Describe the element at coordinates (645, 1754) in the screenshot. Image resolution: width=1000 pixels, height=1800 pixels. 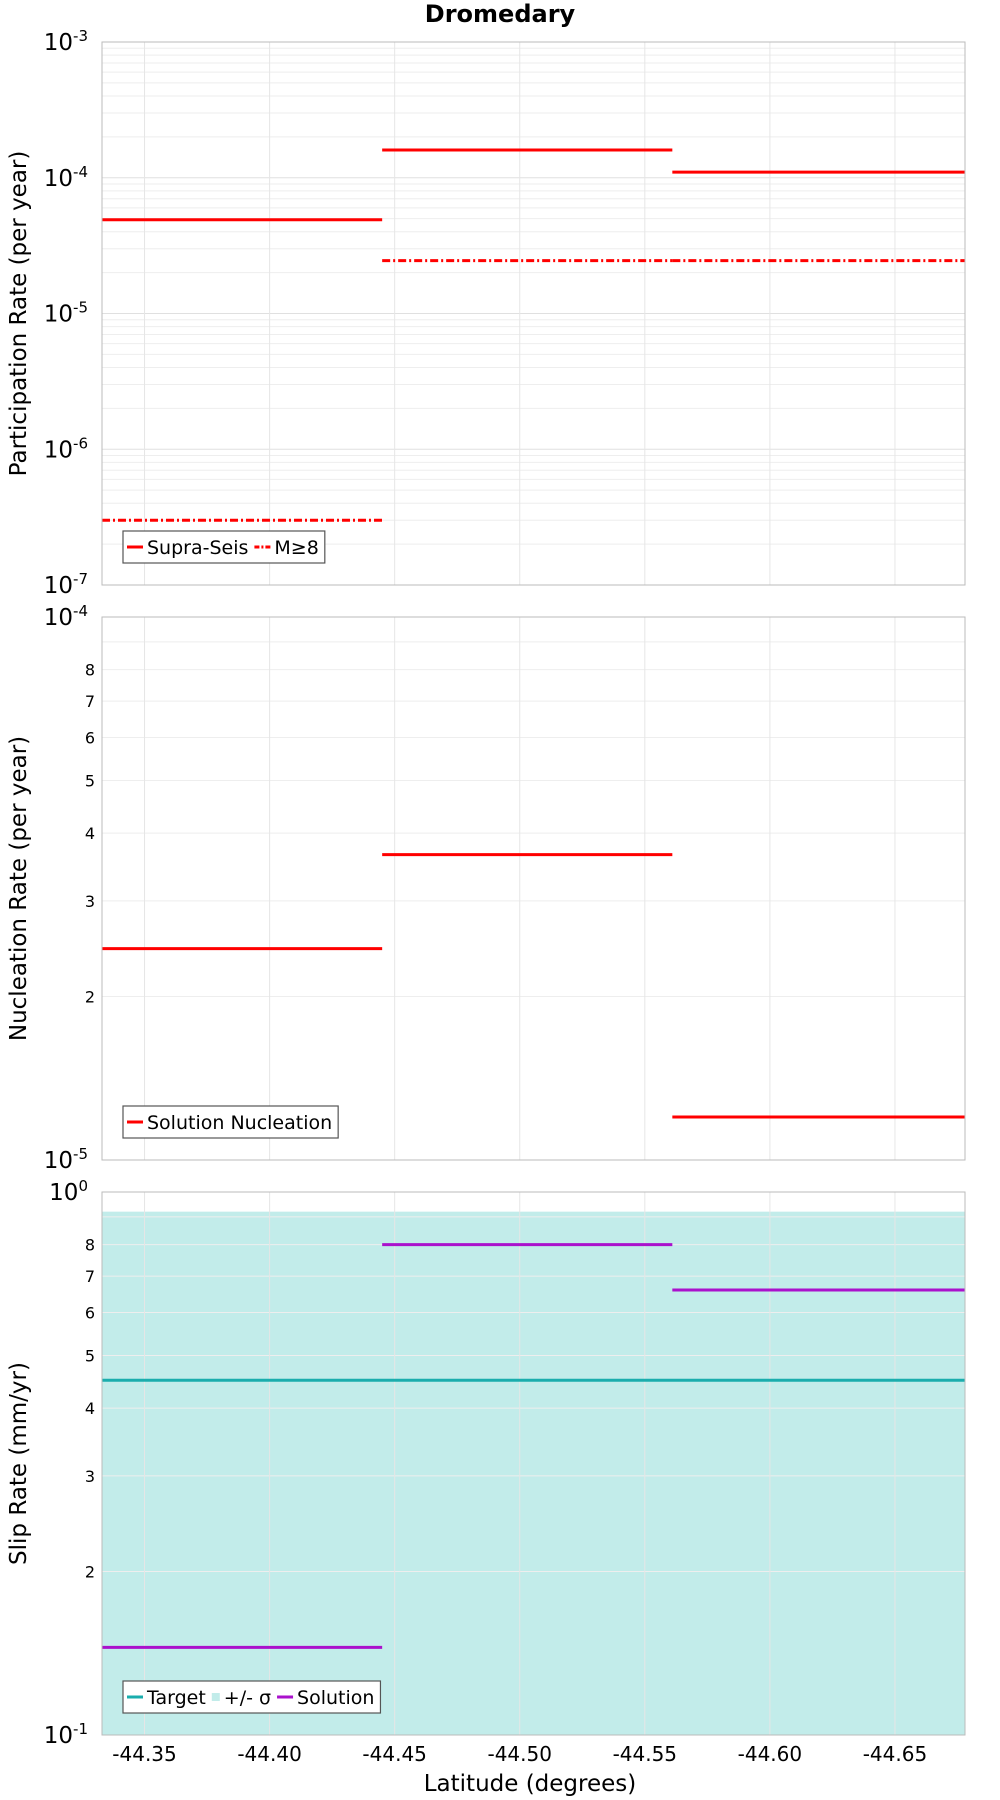
I see `x-tick-label: -44.55` at that location.